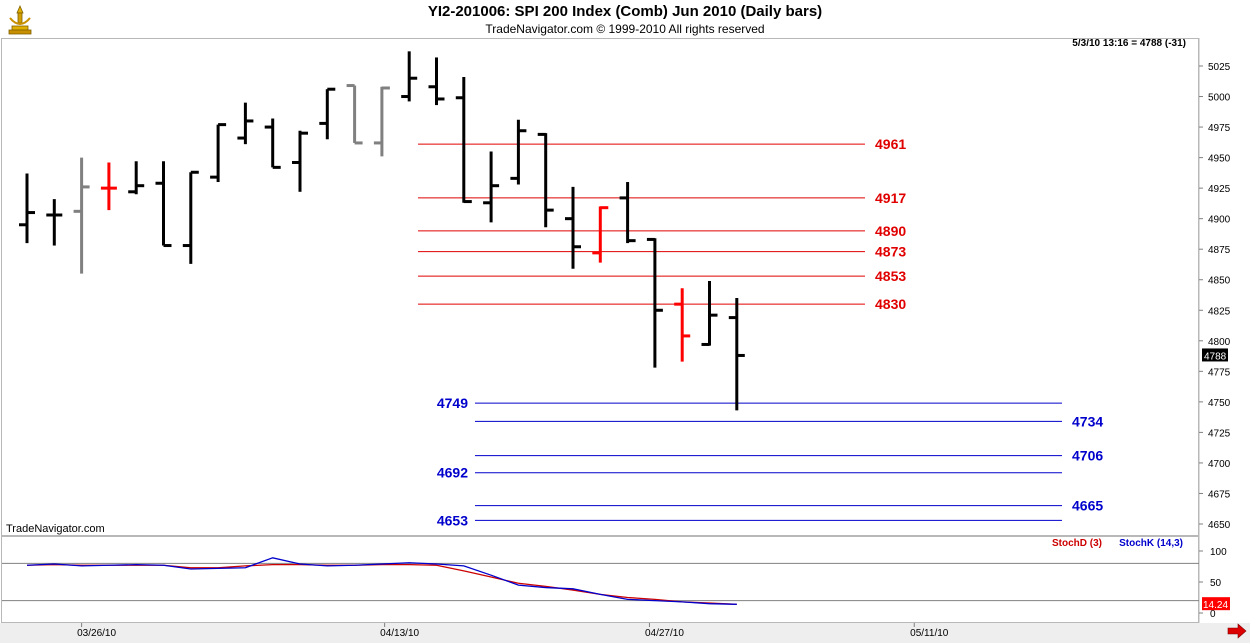 The height and width of the screenshot is (643, 1250). What do you see at coordinates (890, 276) in the screenshot?
I see `resistance-label: 4853` at bounding box center [890, 276].